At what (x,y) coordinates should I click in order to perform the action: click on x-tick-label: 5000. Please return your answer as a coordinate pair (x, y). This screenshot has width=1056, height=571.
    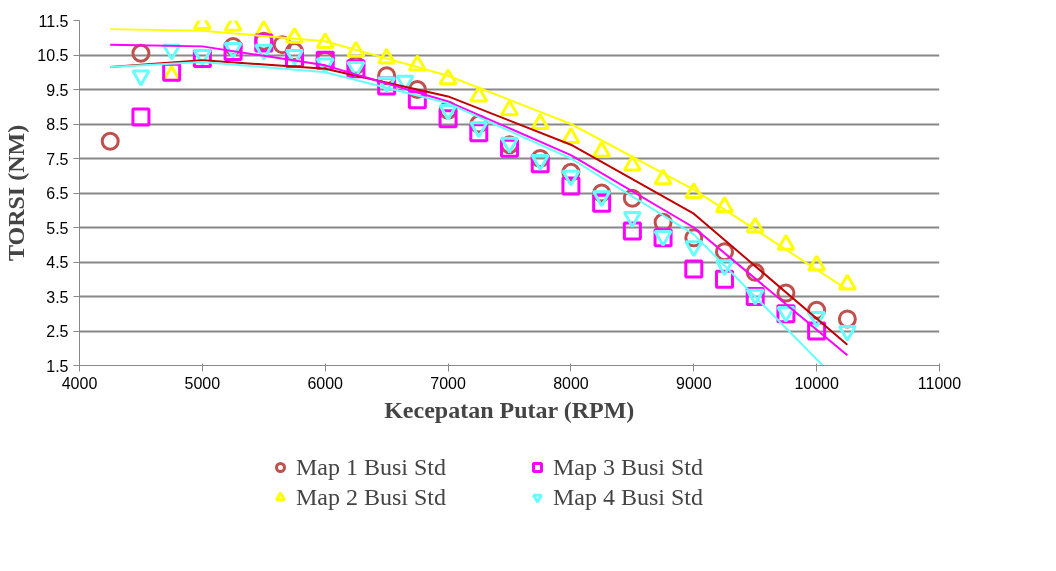
    Looking at the image, I should click on (202, 383).